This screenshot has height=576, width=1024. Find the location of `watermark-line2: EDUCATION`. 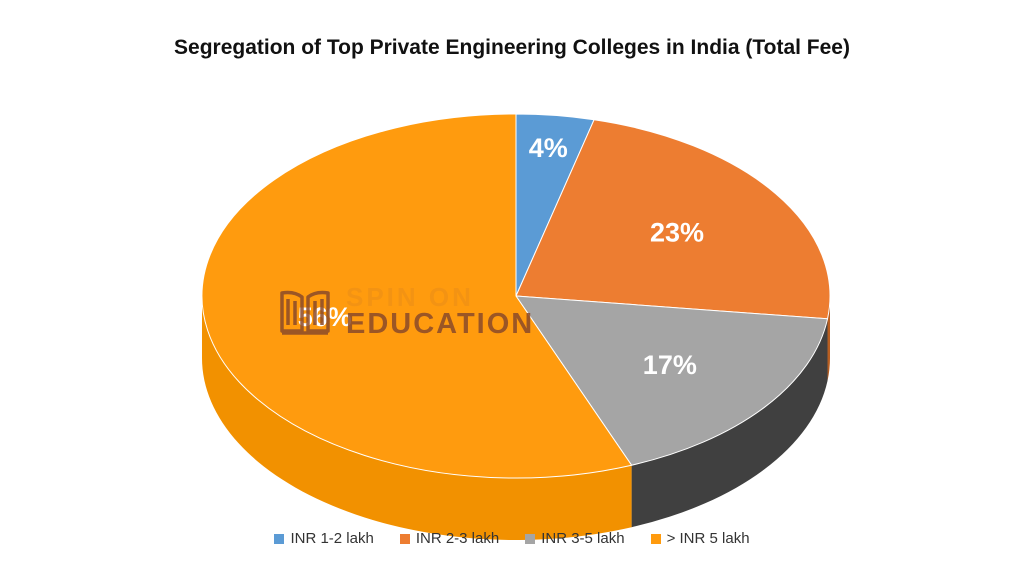

watermark-line2: EDUCATION is located at coordinates (440, 324).